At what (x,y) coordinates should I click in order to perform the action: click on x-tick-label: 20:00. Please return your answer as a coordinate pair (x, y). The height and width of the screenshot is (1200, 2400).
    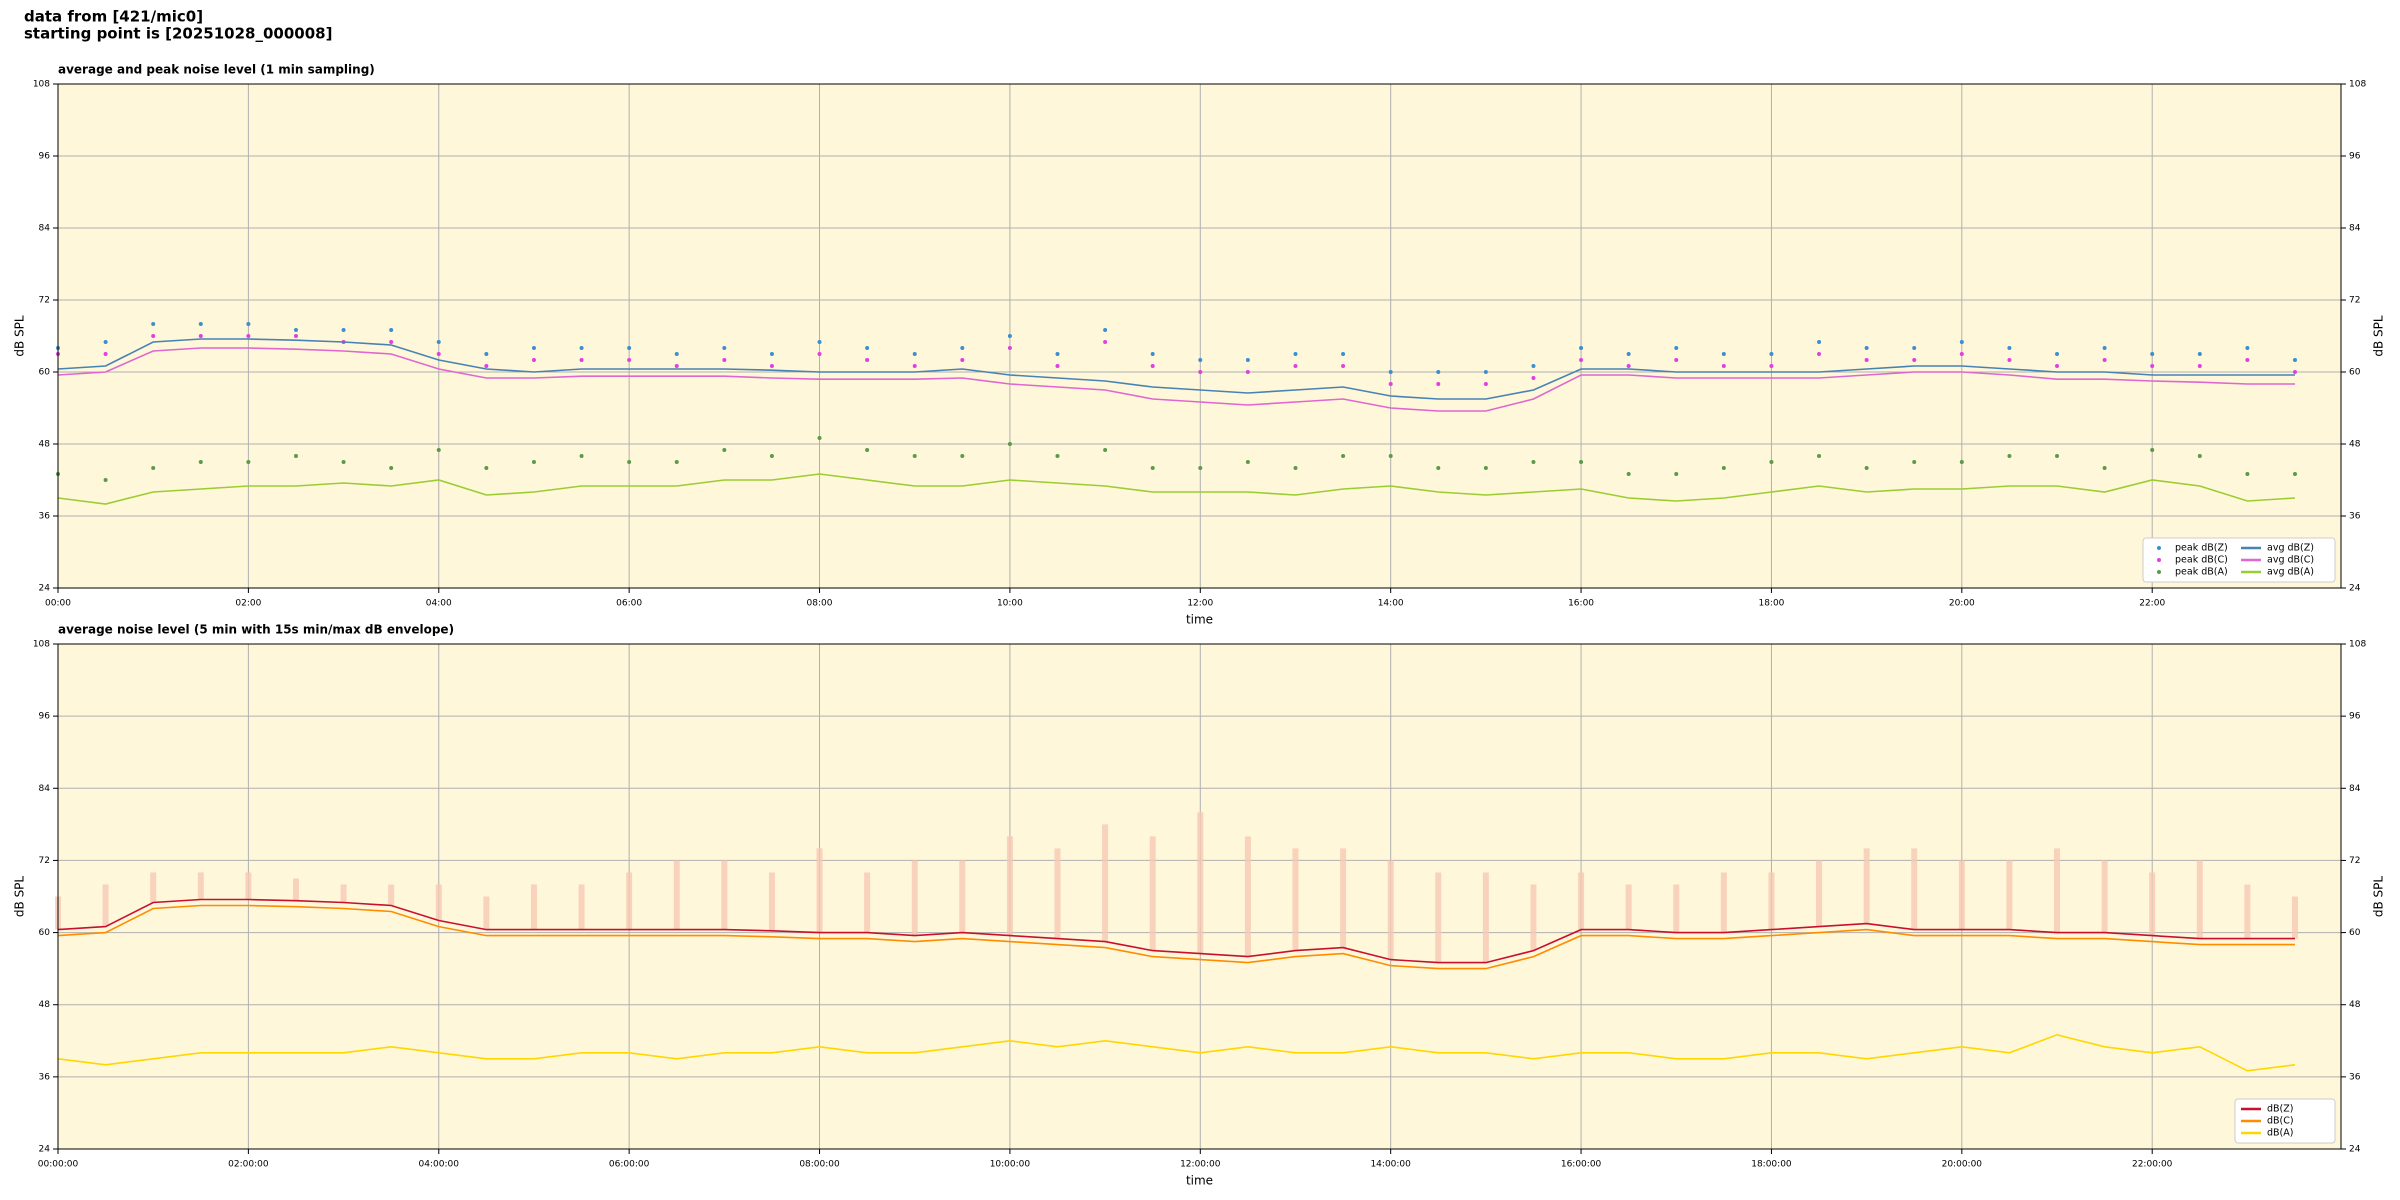
    Looking at the image, I should click on (1962, 604).